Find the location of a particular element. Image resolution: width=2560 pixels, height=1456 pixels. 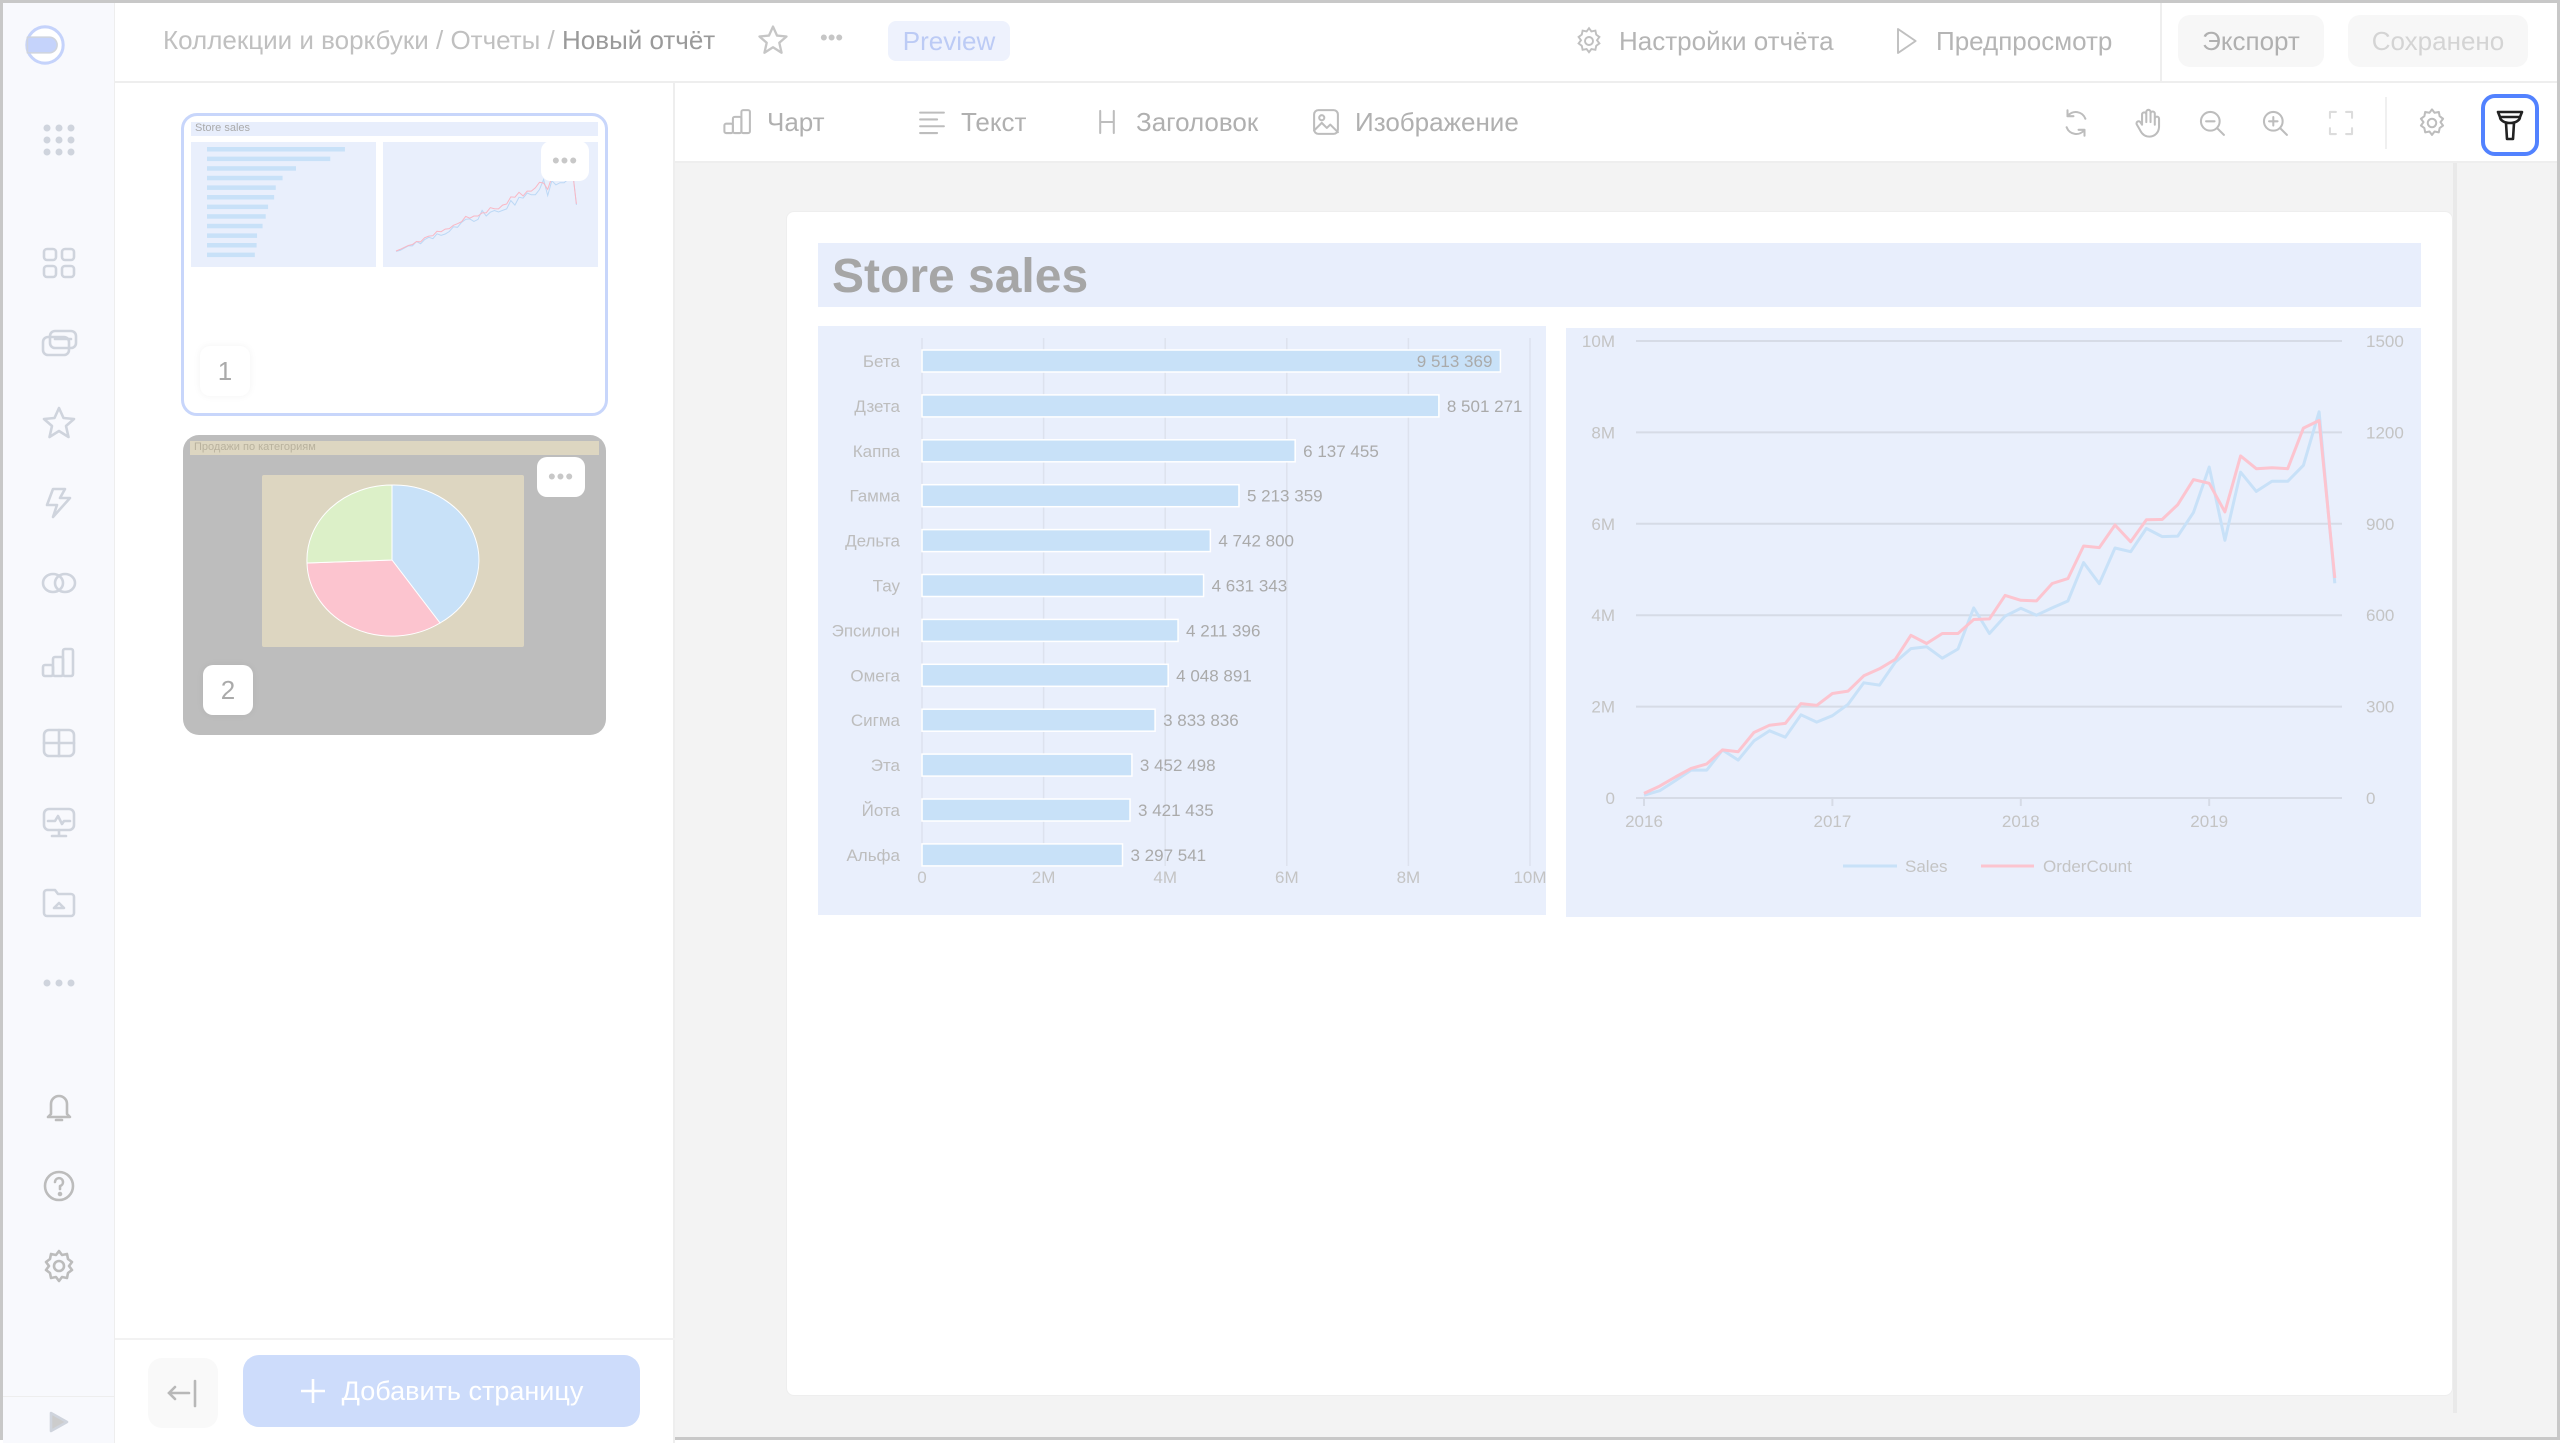

preview-button: Предпросмотр is located at coordinates (2001, 41).